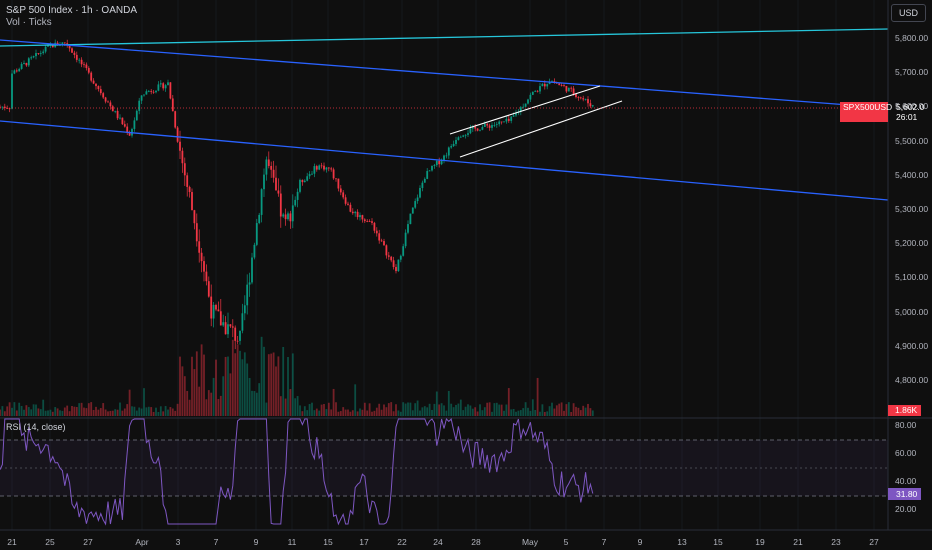  Describe the element at coordinates (530, 542) in the screenshot. I see `time-tick-label: May` at that location.